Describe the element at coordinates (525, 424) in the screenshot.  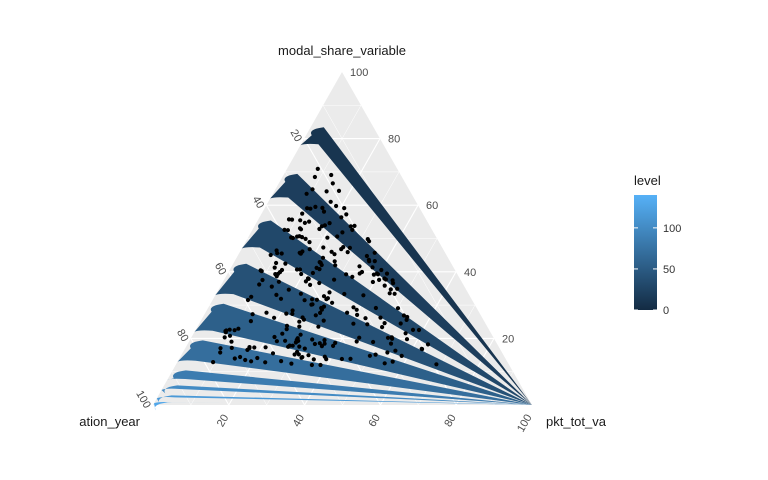
I see `tick-label-bottom: 100` at that location.